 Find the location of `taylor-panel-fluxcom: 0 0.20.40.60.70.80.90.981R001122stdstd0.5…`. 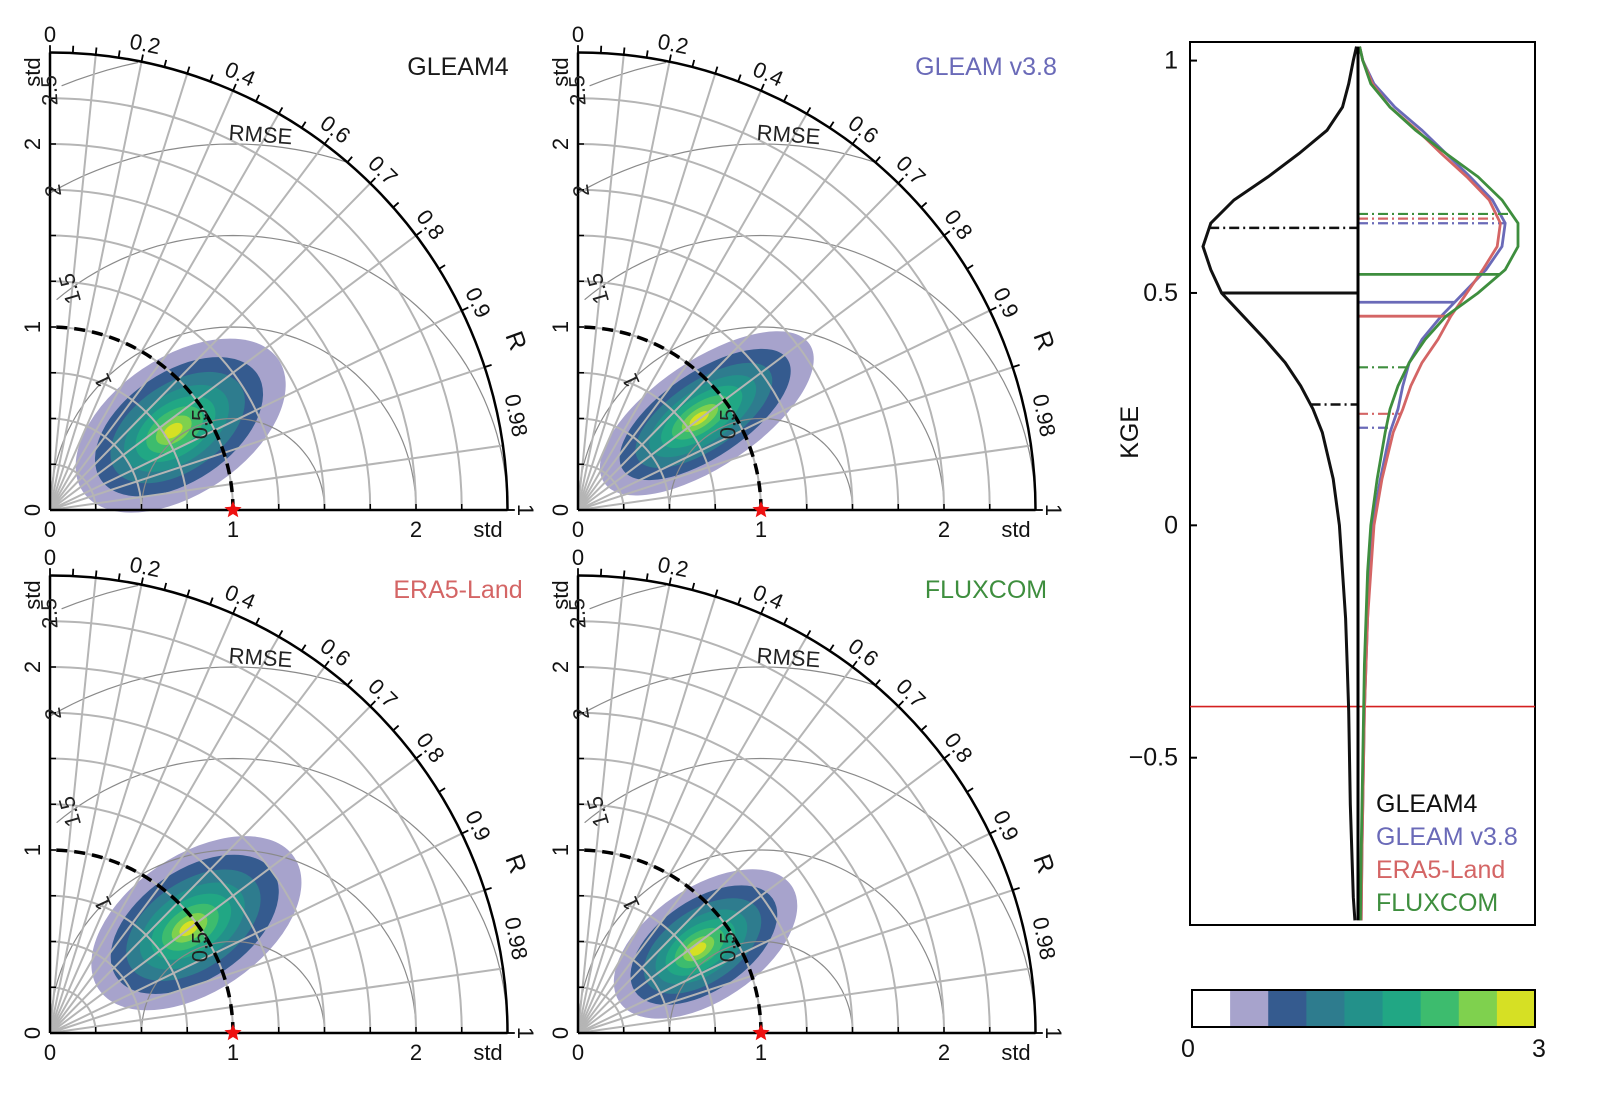

taylor-panel-fluxcom: 0 0.20.40.60.70.80.90.981R001122stdstd0.5… is located at coordinates (807, 805).